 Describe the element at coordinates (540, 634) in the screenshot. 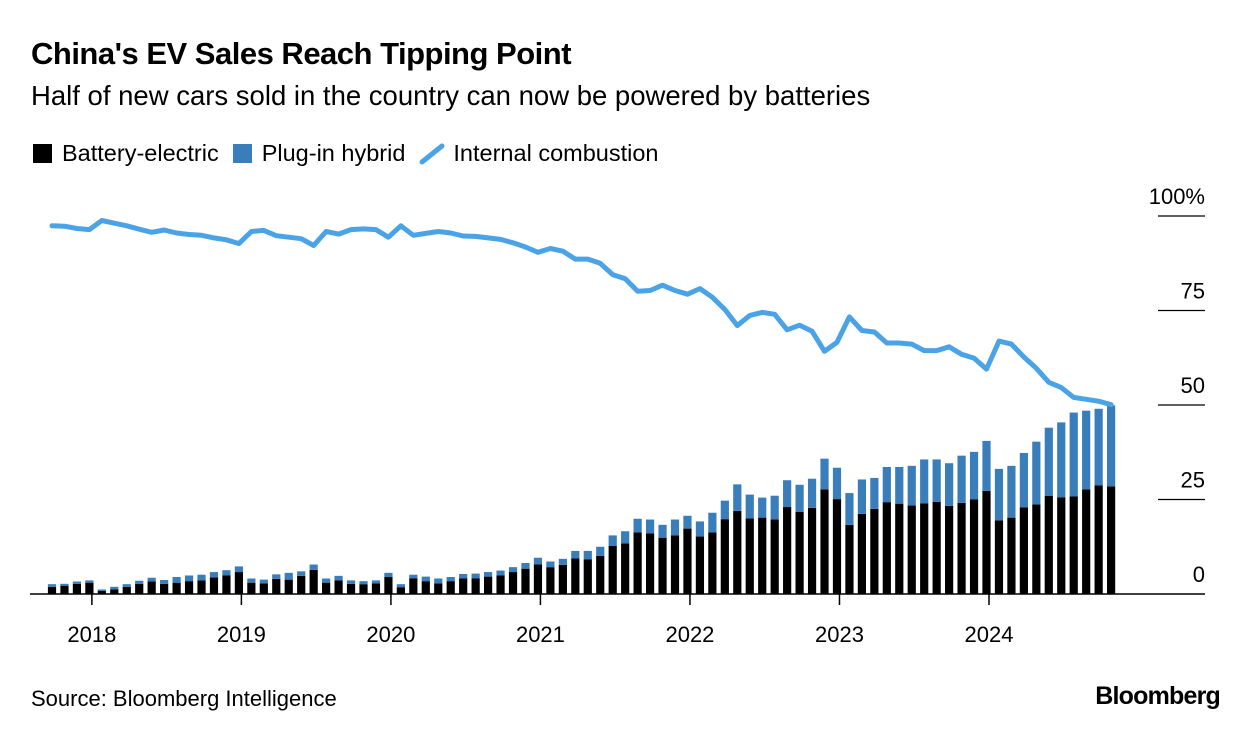

I see `x-tick-label: 2021` at that location.